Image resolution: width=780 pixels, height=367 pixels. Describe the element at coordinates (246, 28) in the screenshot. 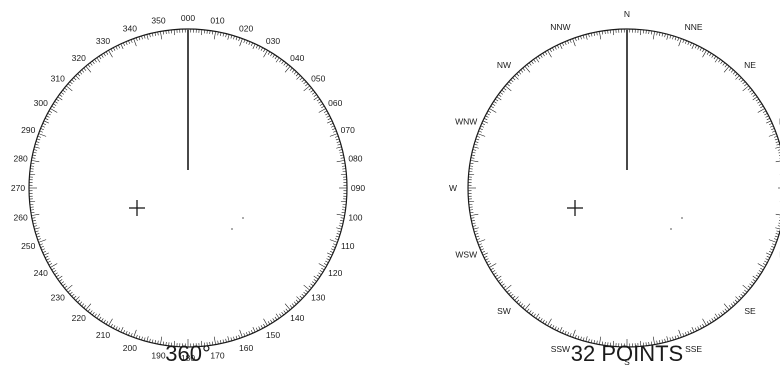

I see `bearing-label: 020` at that location.